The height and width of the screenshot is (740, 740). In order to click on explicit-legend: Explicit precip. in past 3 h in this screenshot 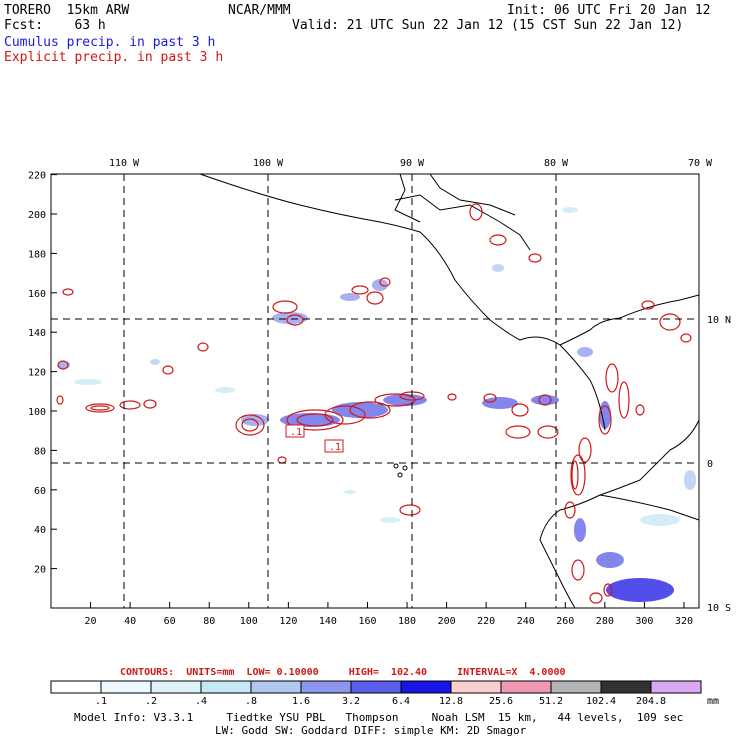, I will do `click(114, 57)`.